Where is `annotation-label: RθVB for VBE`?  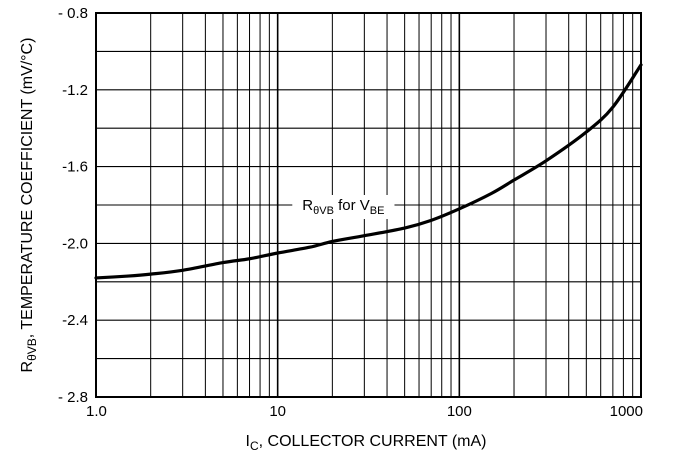
annotation-label: RθVB for VBE is located at coordinates (343, 207).